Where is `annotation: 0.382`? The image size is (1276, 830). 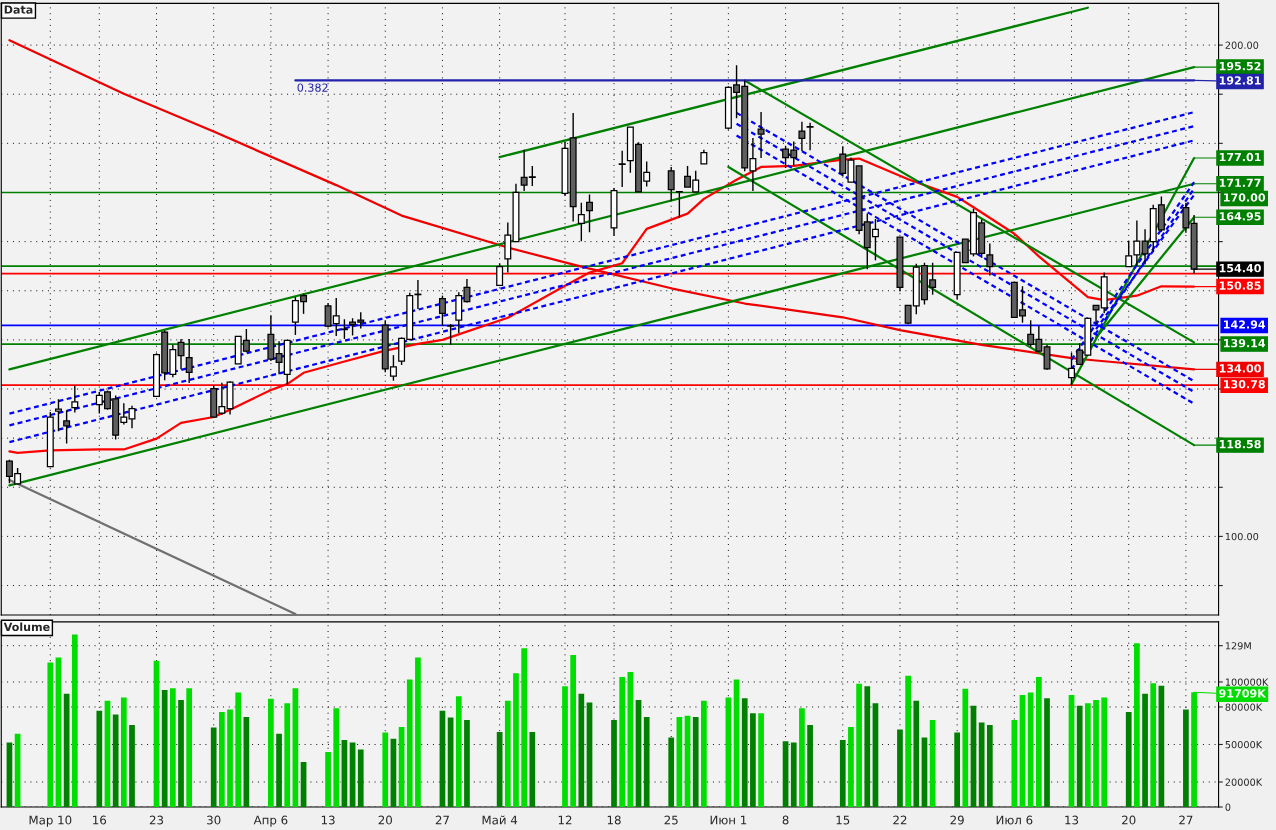 annotation: 0.382 is located at coordinates (312, 87).